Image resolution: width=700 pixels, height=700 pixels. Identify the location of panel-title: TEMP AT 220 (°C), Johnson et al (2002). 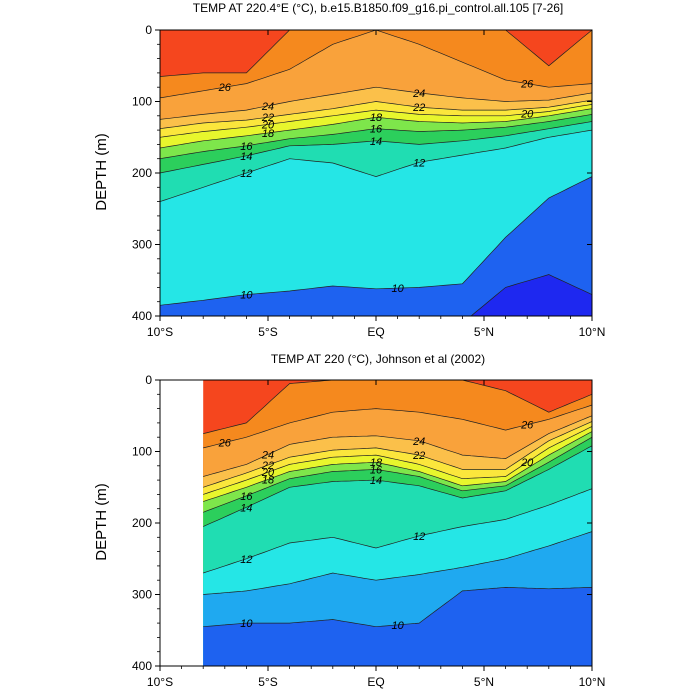
(378, 359).